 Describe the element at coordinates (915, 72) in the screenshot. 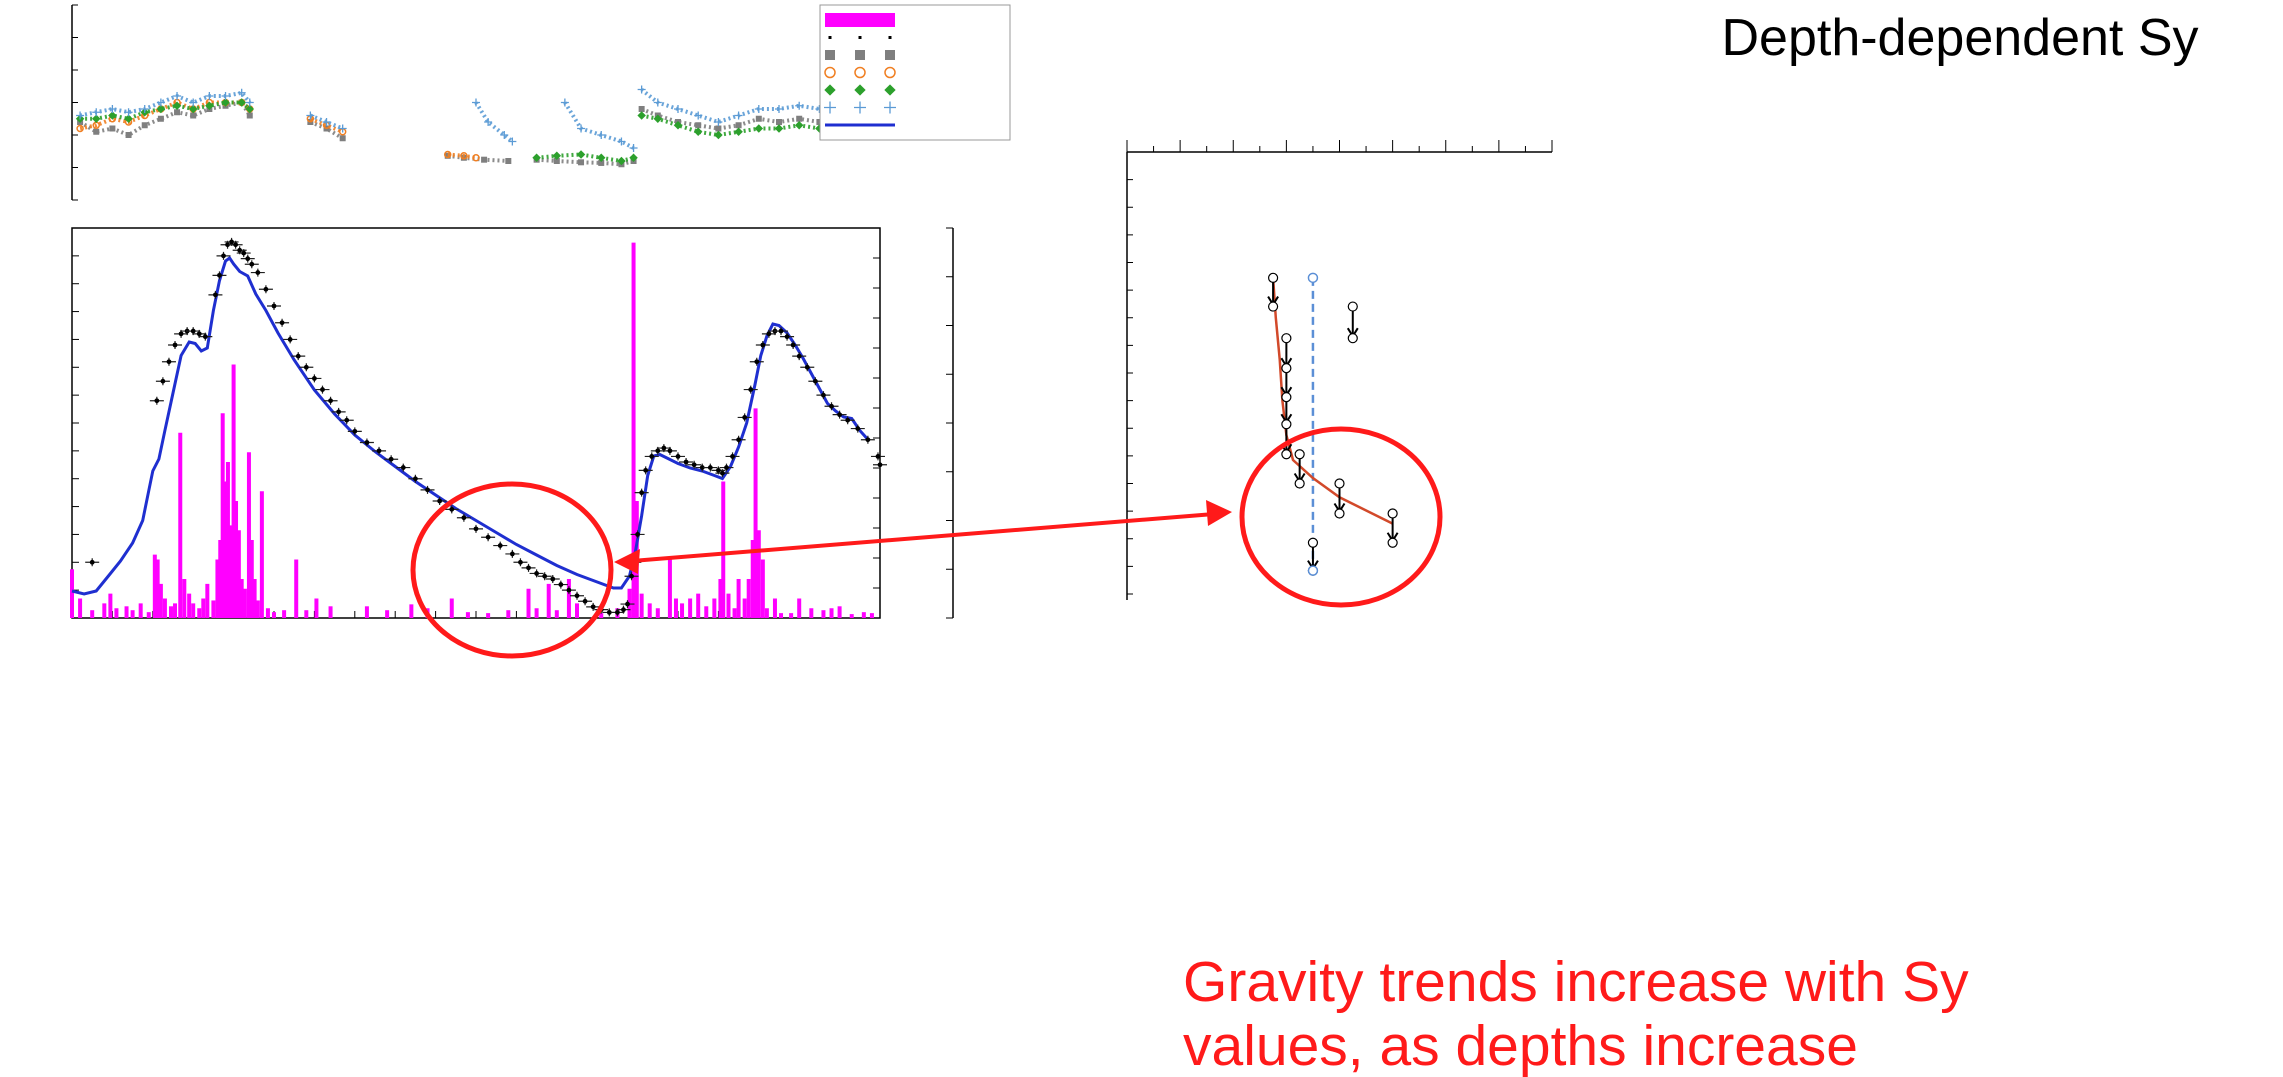

I see `legend-box` at that location.